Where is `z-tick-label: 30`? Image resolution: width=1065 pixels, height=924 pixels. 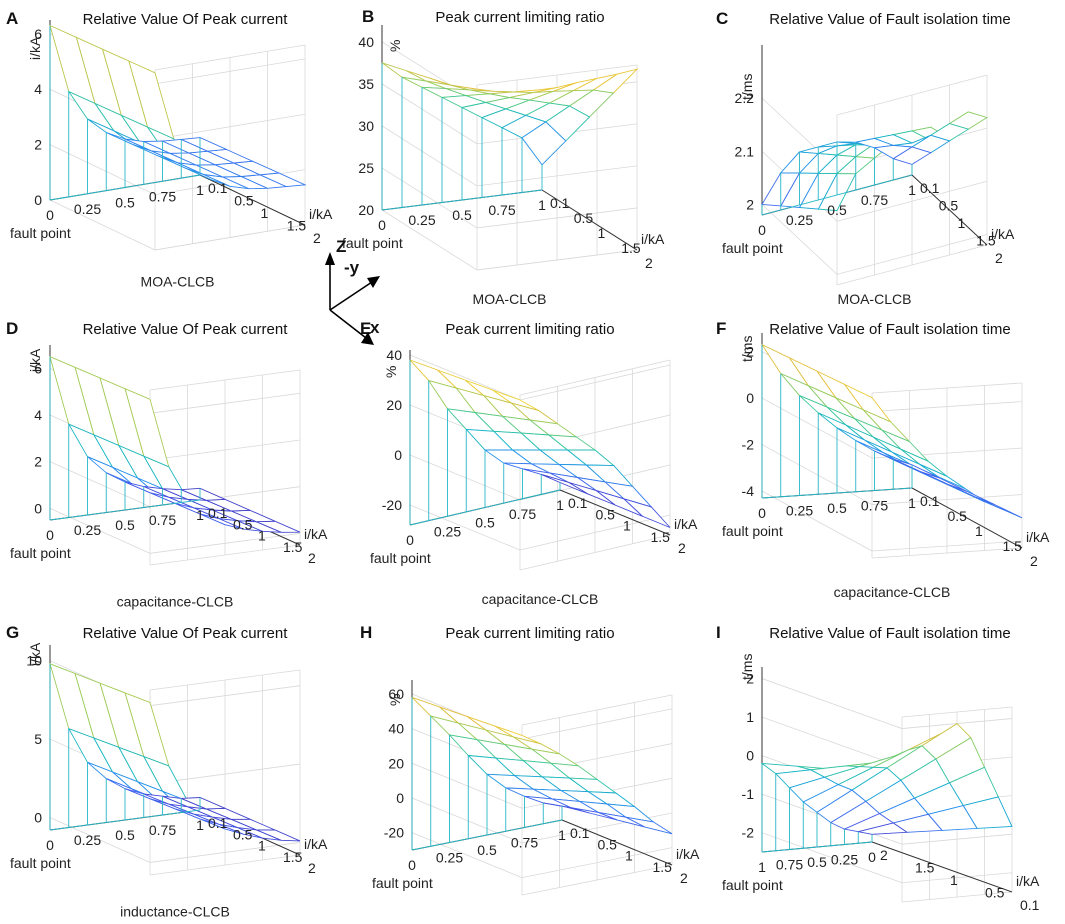 z-tick-label: 30 is located at coordinates (366, 126).